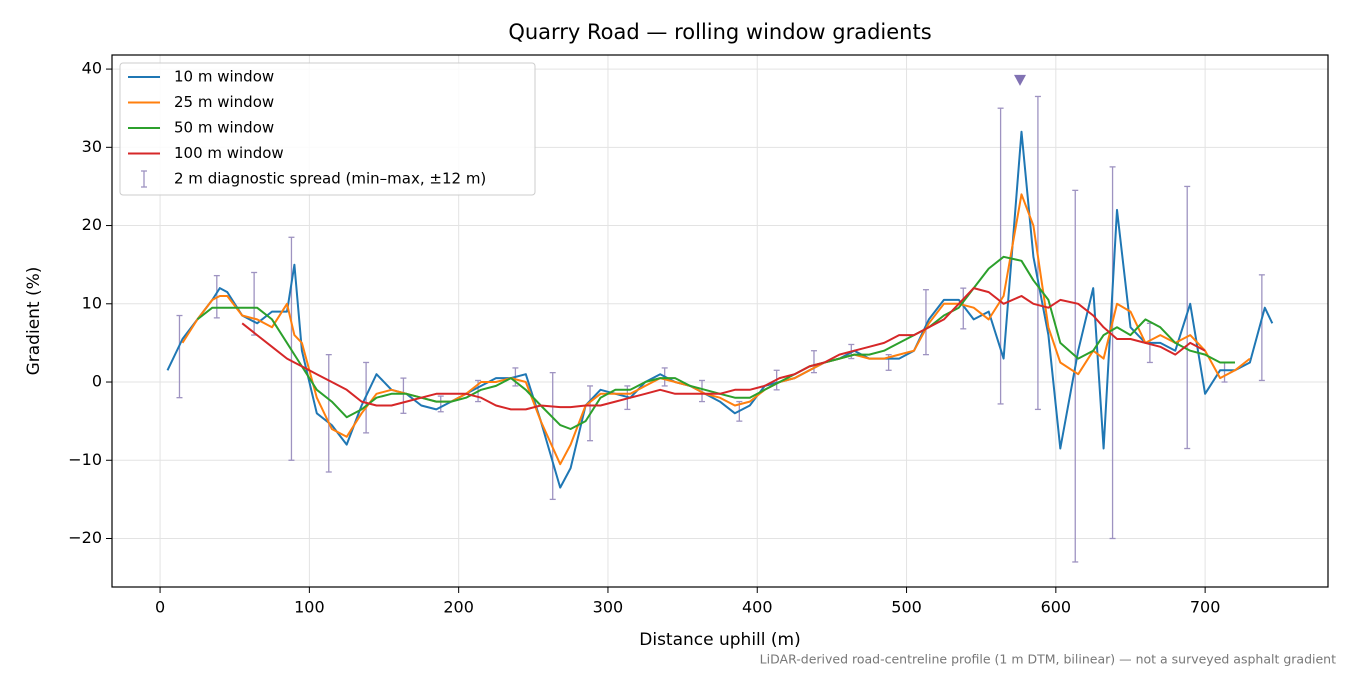  Describe the element at coordinates (719, 32) in the screenshot. I see `chart-title: Quarry Road — rolling window gradients` at that location.